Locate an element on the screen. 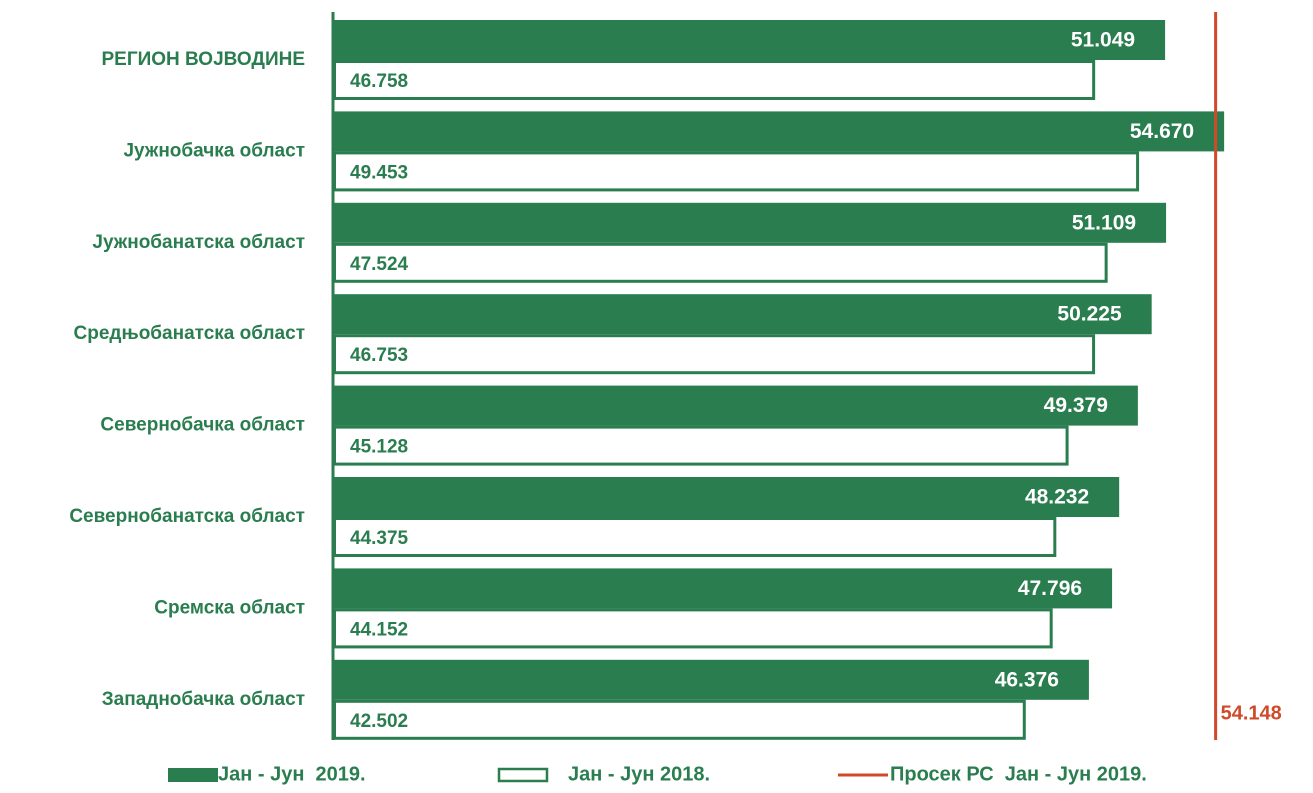 The height and width of the screenshot is (793, 1313). category-label: Јужнобанатска област is located at coordinates (198, 242).